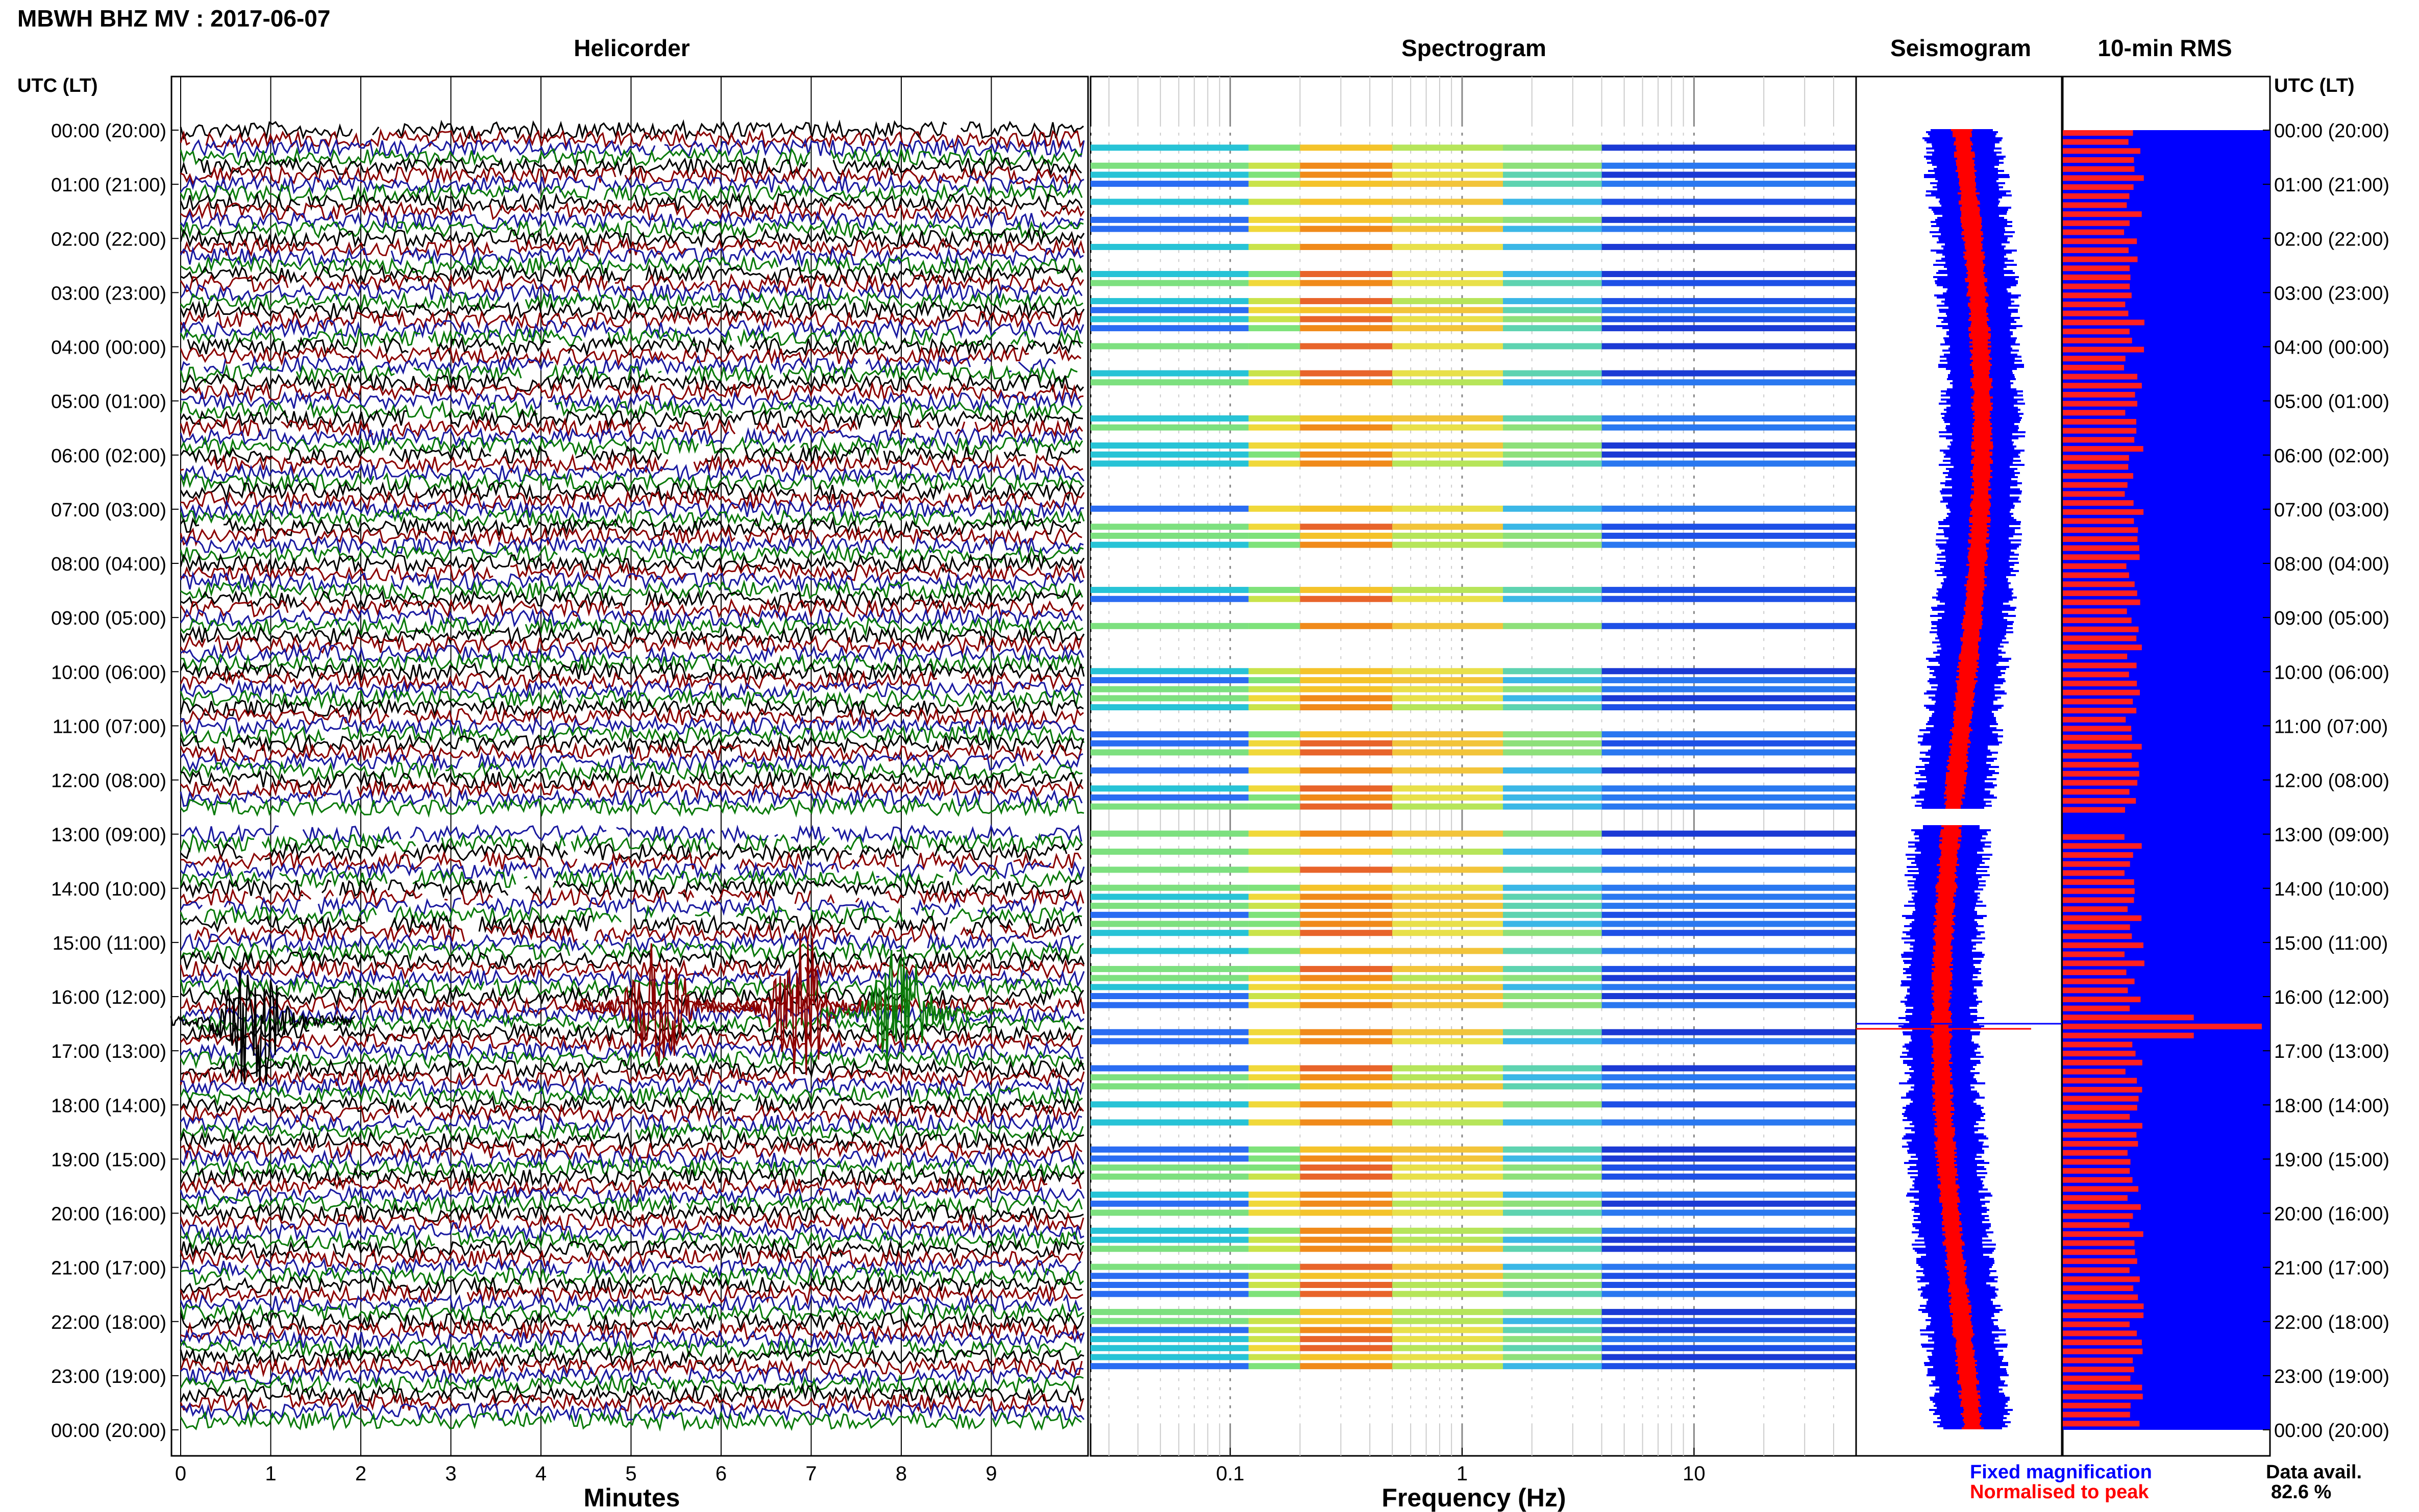 This screenshot has width=2419, height=1512. I want to click on time-tick-label: 02:00 (22:00), so click(2331, 239).